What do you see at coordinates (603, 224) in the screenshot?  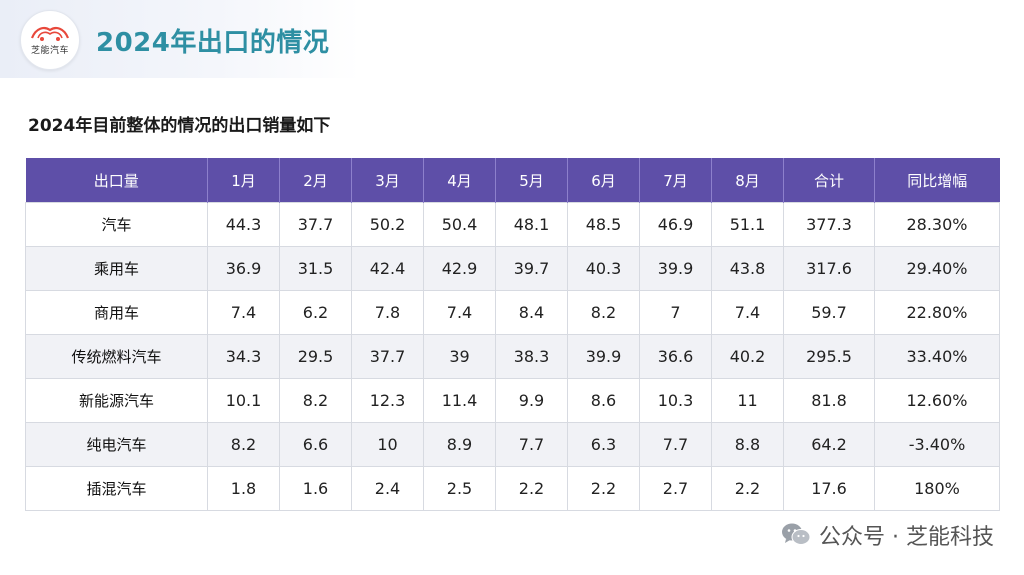 I see `table-cell: 48.5` at bounding box center [603, 224].